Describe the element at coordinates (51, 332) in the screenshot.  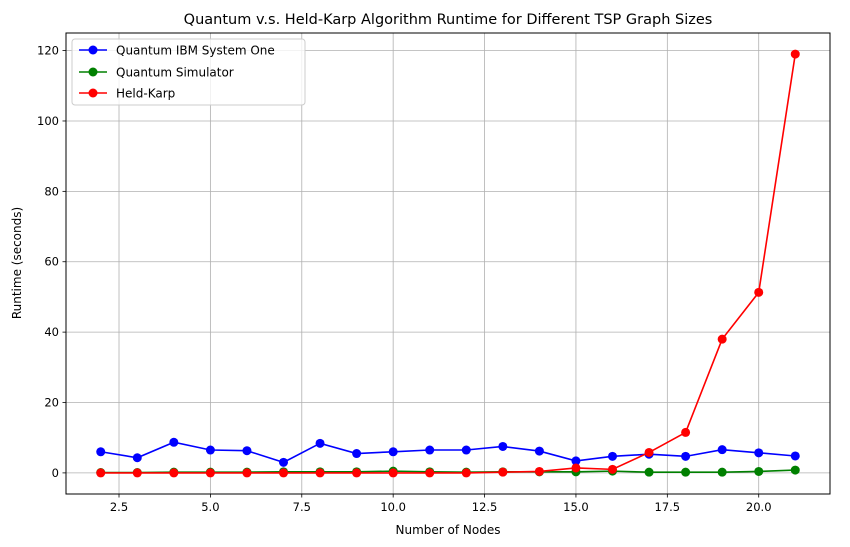
I see `y-tick-label: 40` at that location.